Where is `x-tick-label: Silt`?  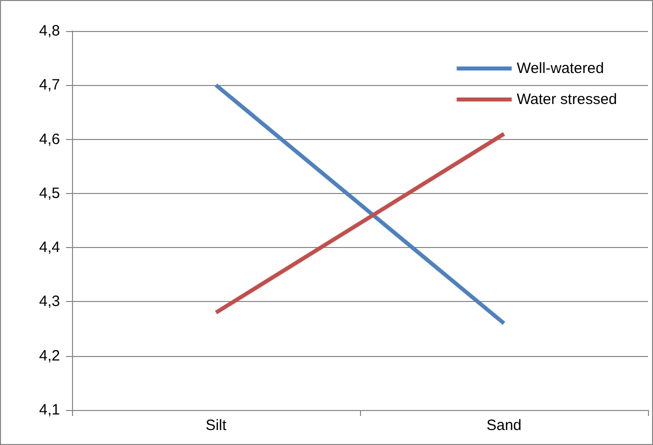 x-tick-label: Silt is located at coordinates (217, 425).